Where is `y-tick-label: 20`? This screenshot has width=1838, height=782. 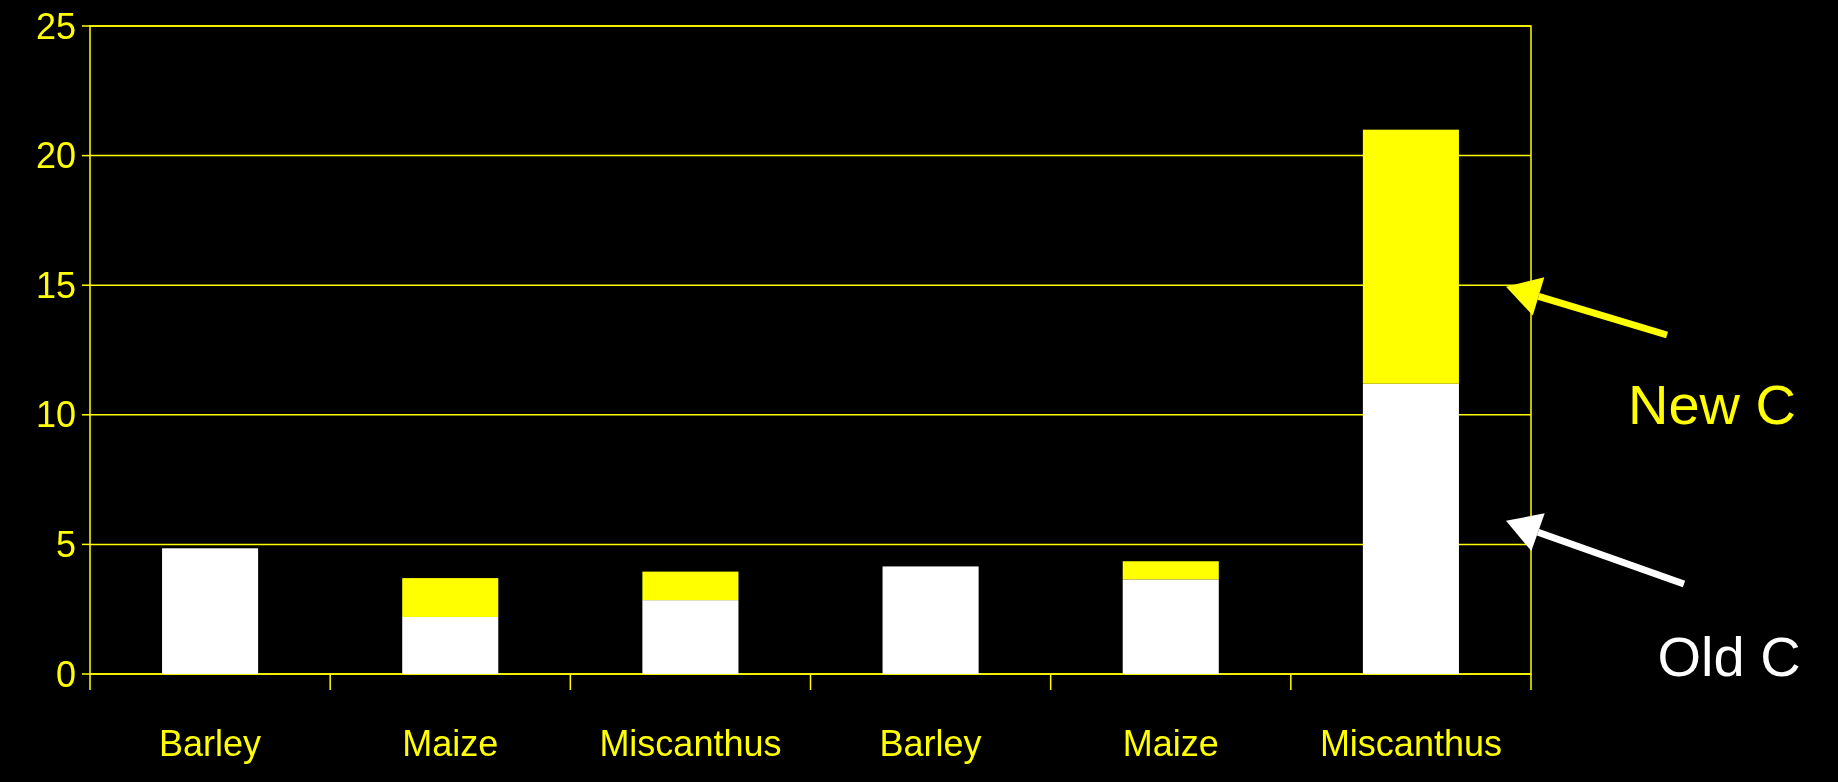
y-tick-label: 20 is located at coordinates (55, 156).